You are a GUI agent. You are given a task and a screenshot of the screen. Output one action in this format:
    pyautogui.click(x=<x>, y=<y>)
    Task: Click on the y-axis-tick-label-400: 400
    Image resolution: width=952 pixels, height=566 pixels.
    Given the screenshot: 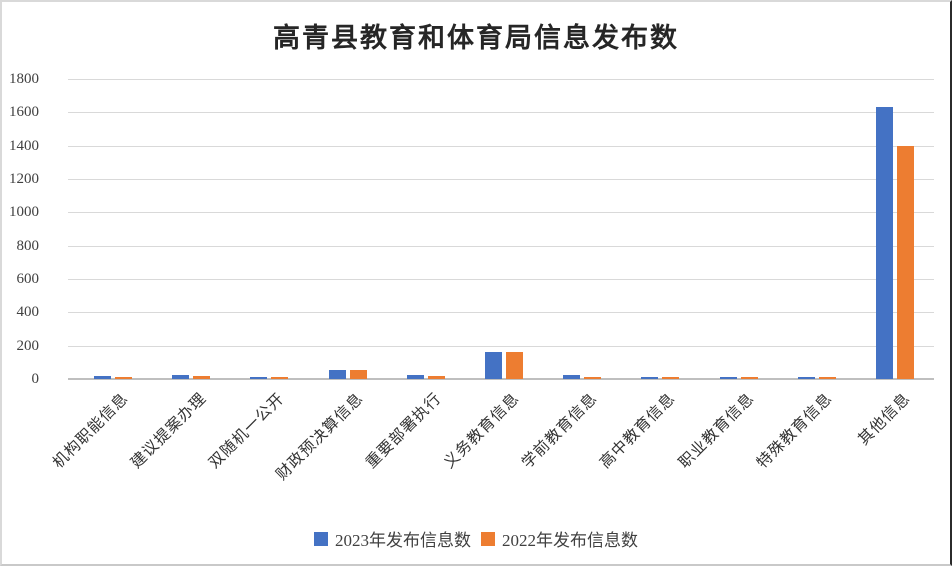 What is the action you would take?
    pyautogui.click(x=28, y=312)
    